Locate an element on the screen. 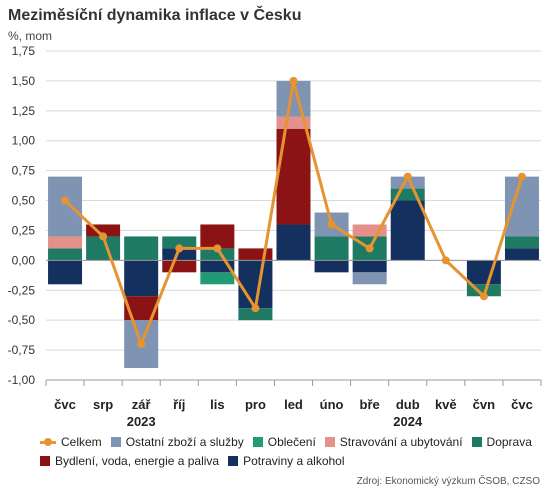 Image resolution: width=550 pixels, height=500 pixels. legend-label: Oblečení is located at coordinates (291, 441).